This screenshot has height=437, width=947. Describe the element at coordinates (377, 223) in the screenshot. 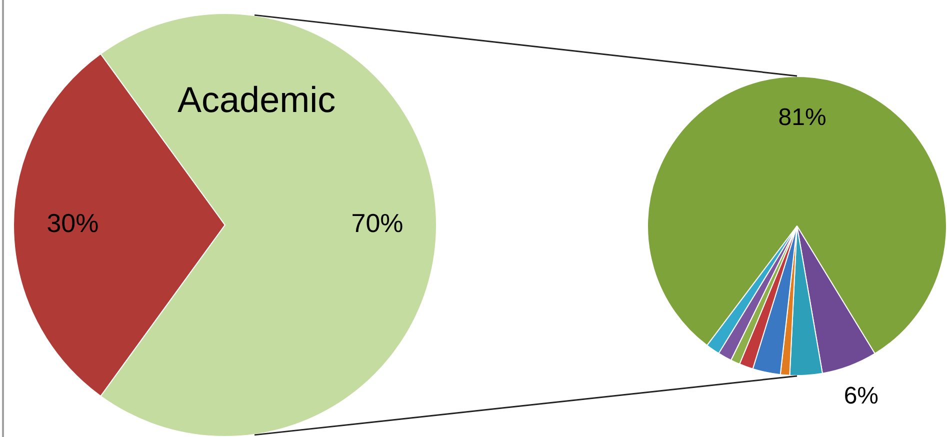

I see `data-label: 70%` at that location.